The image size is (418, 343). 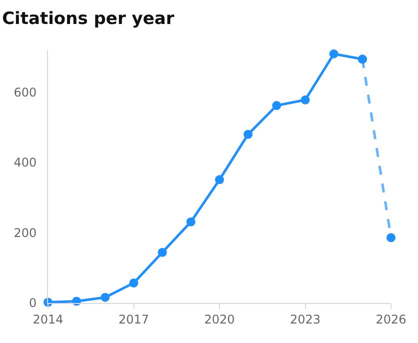 What do you see at coordinates (305, 319) in the screenshot?
I see `x-tick-label: 2023` at bounding box center [305, 319].